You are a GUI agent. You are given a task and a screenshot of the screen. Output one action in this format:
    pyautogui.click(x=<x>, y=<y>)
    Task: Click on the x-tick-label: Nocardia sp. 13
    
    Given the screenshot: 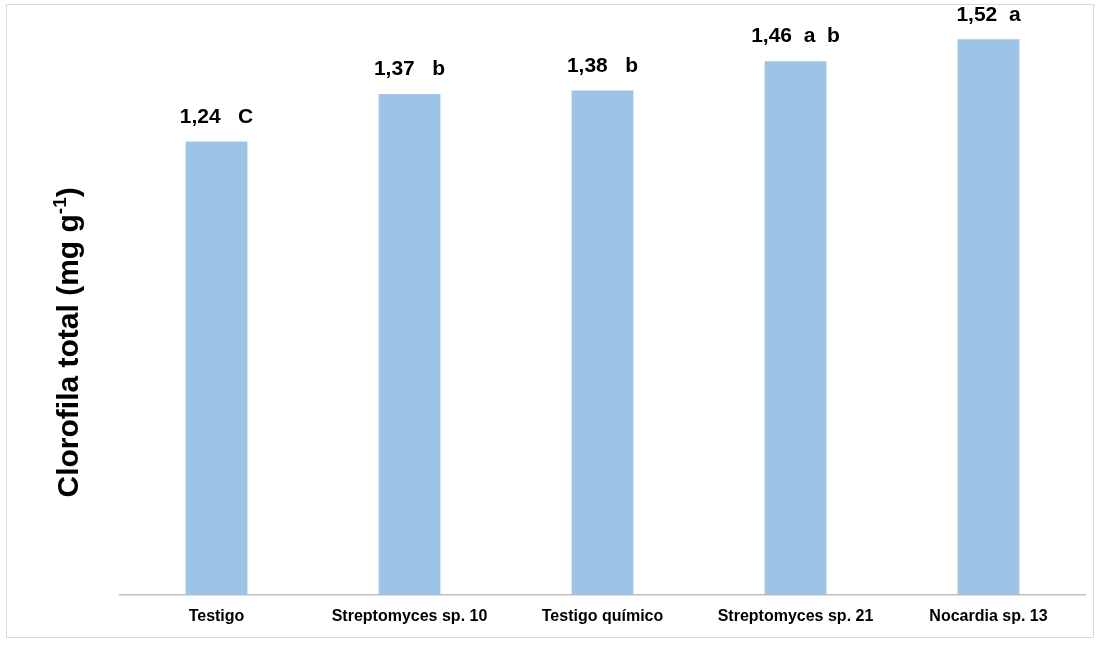 What is the action you would take?
    pyautogui.click(x=988, y=615)
    